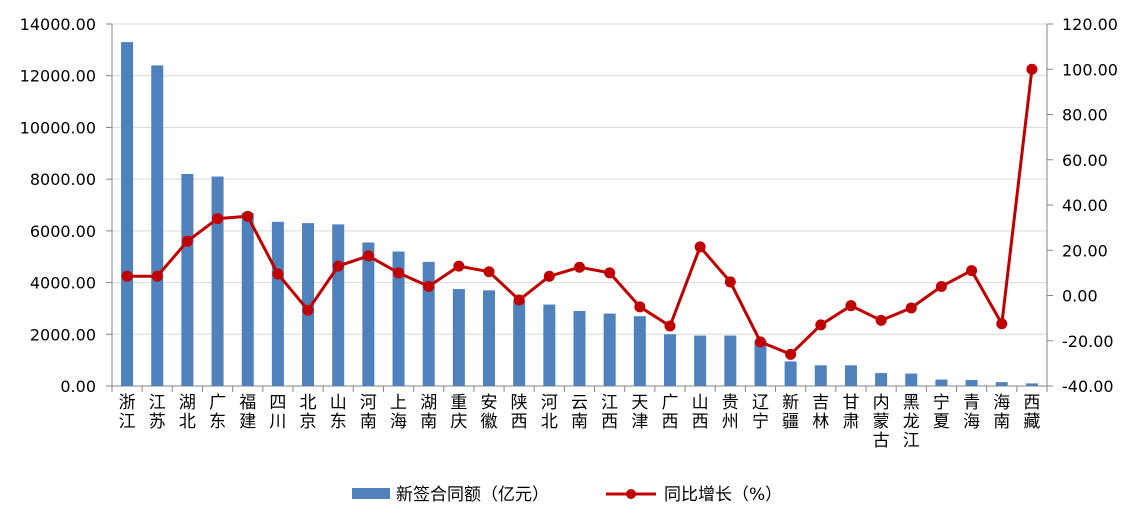 The height and width of the screenshot is (529, 1143). I want to click on x-category-label: 吉林, so click(820, 412).